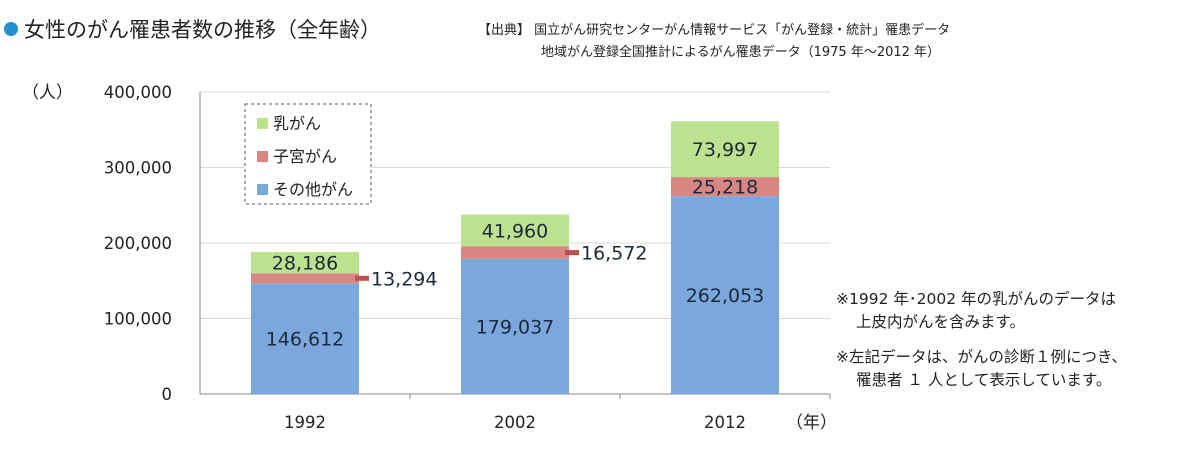  What do you see at coordinates (313, 189) in the screenshot?
I see `legend-label: その他がん` at bounding box center [313, 189].